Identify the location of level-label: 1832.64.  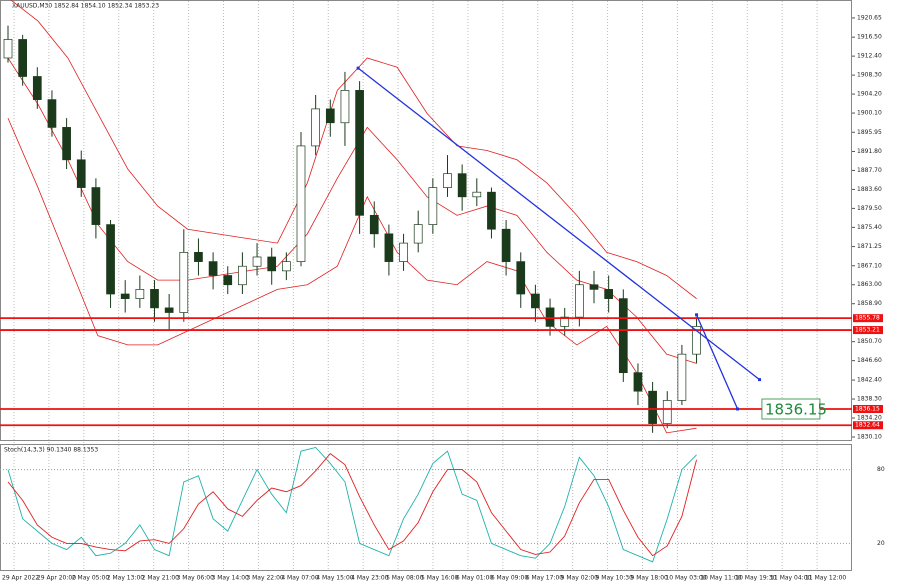
(867, 425).